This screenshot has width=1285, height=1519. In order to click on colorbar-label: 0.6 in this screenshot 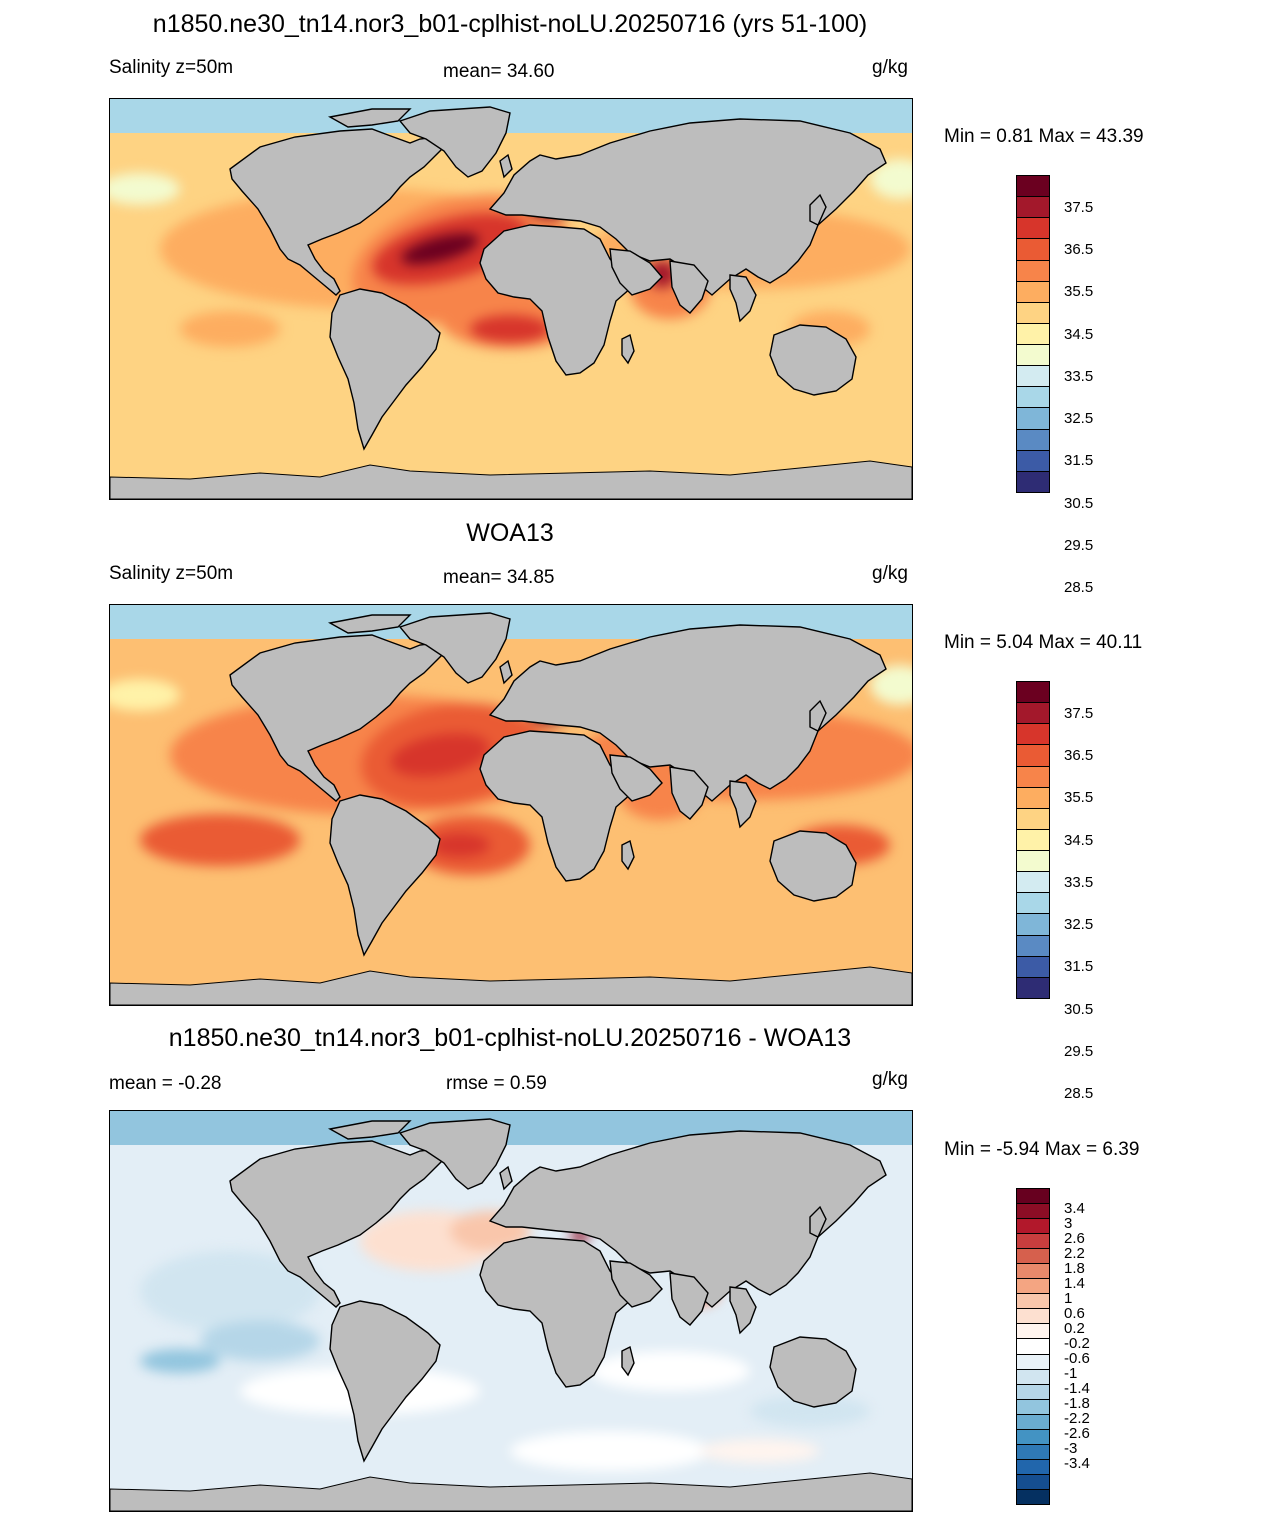, I will do `click(1074, 1313)`.